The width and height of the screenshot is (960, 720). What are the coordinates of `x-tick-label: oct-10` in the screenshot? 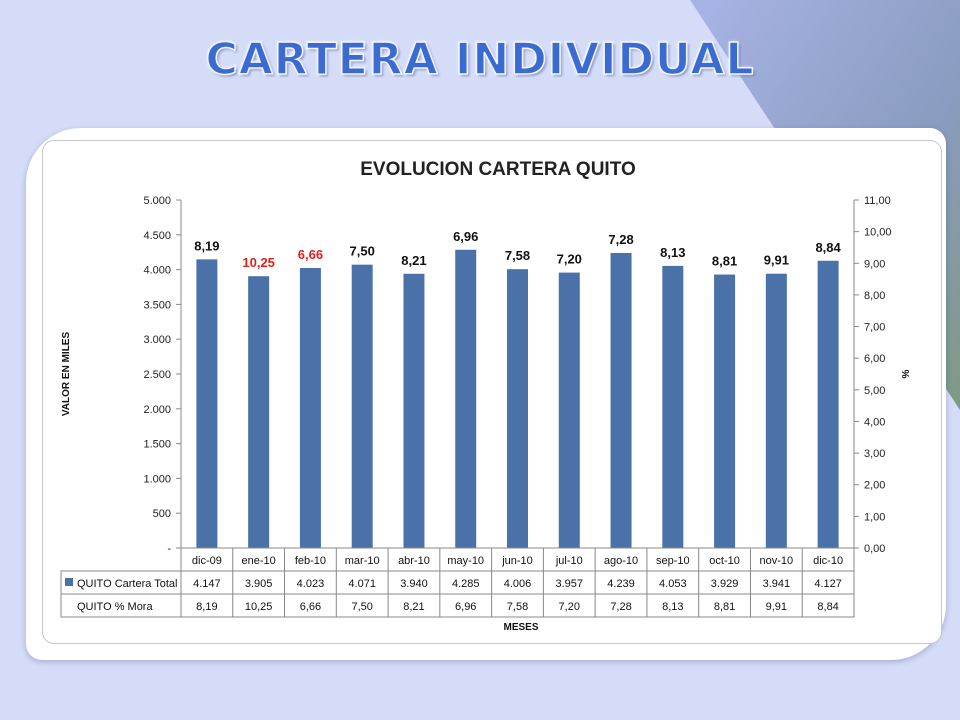 It's located at (724, 561).